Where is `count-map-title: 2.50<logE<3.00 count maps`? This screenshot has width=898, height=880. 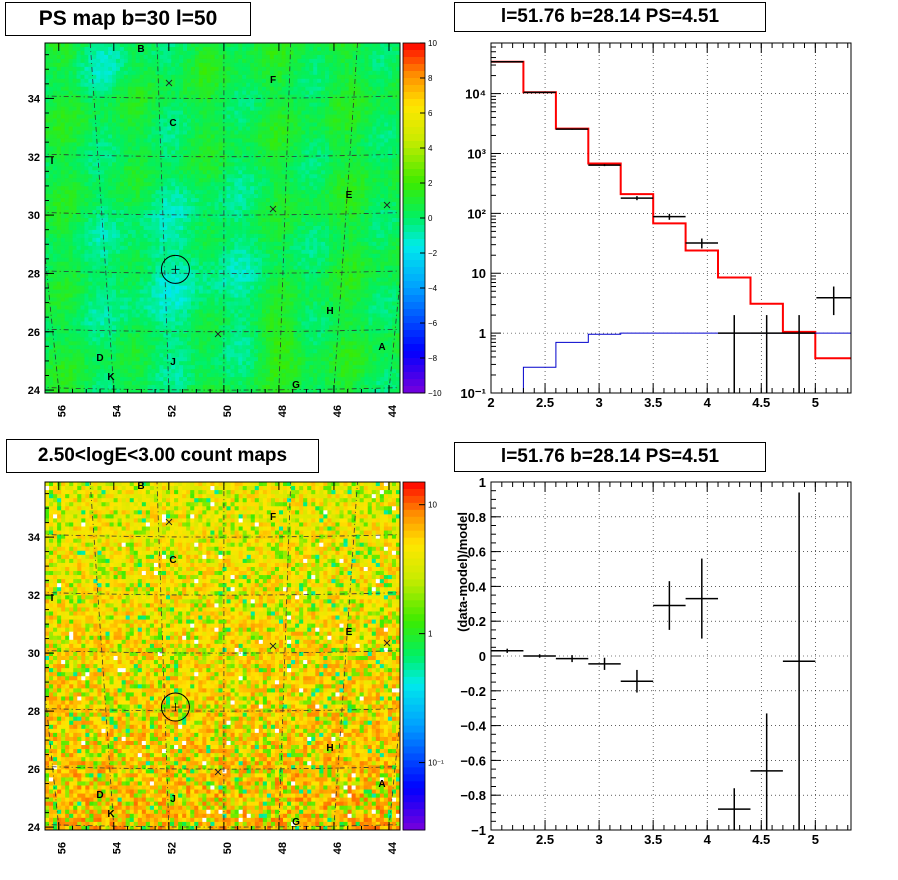
count-map-title: 2.50<logE<3.00 count maps is located at coordinates (162, 456).